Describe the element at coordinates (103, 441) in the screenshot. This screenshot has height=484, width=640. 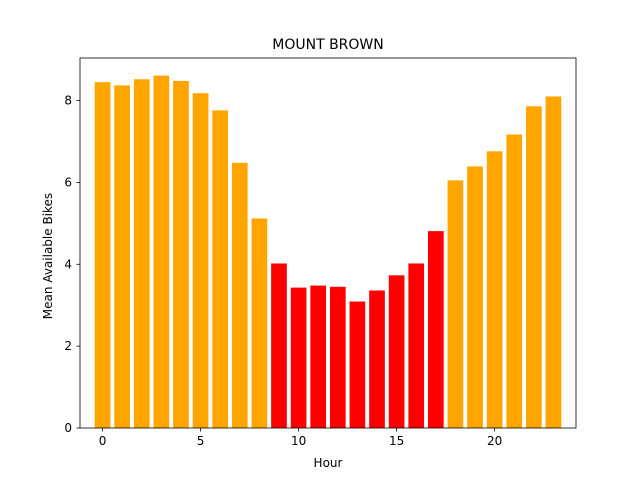
I see `x-tick-label: 0` at that location.